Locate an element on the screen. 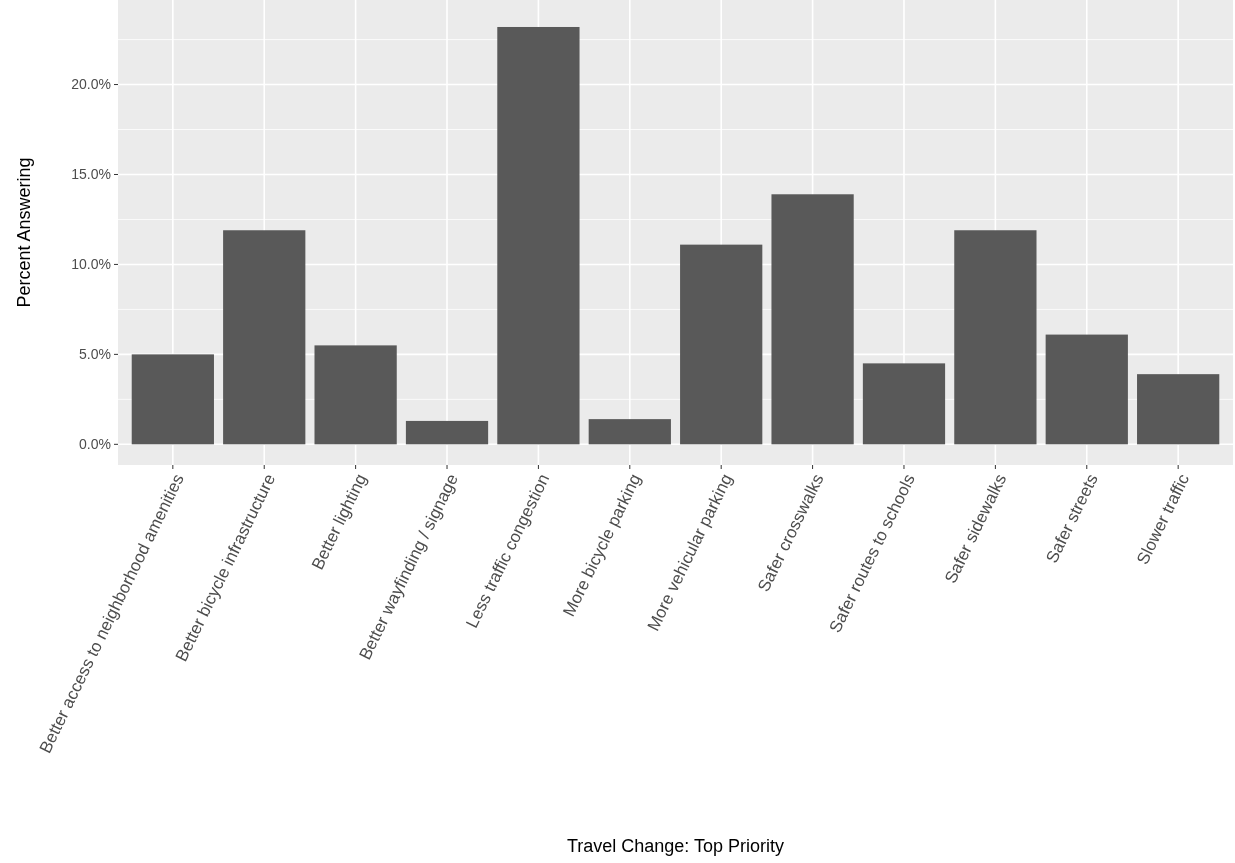 Image resolution: width=1235 pixels, height=863 pixels. y-tick-label: 20.0% is located at coordinates (91, 84).